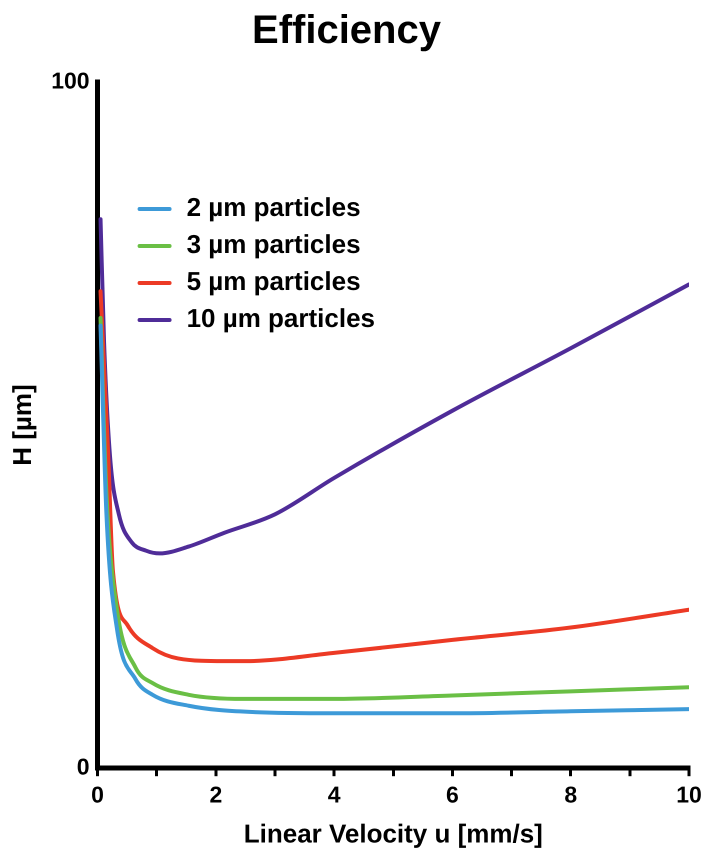 This screenshot has width=711, height=859. What do you see at coordinates (273, 244) in the screenshot?
I see `legend-label: 3 µm particles` at bounding box center [273, 244].